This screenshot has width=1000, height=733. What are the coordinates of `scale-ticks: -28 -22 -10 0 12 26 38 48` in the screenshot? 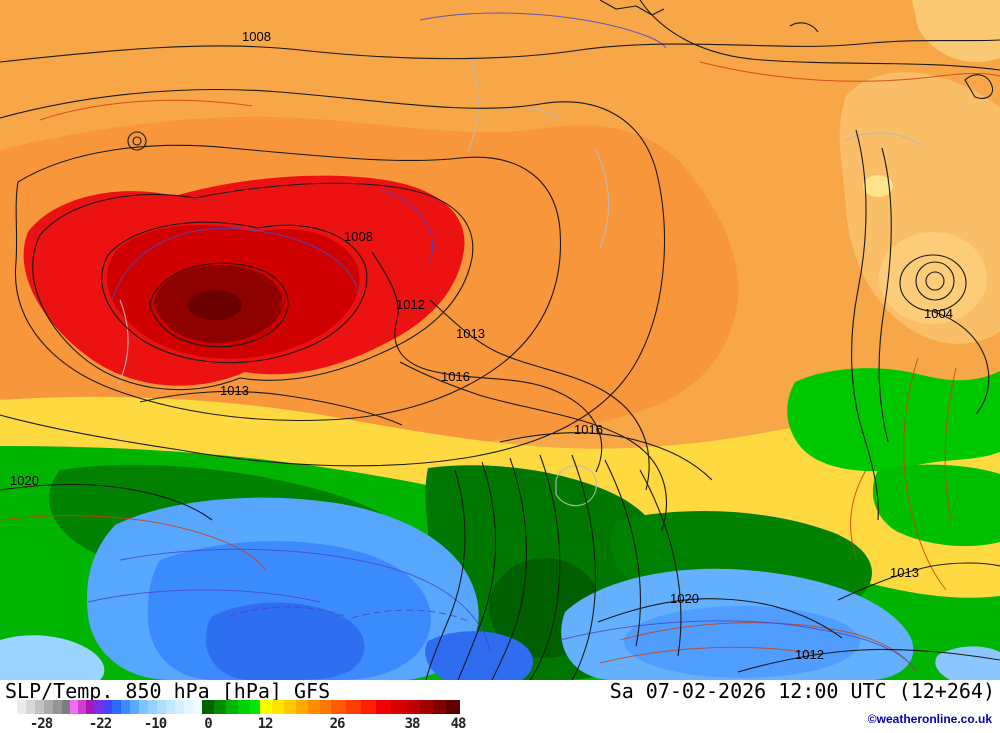 It's located at (243, 723).